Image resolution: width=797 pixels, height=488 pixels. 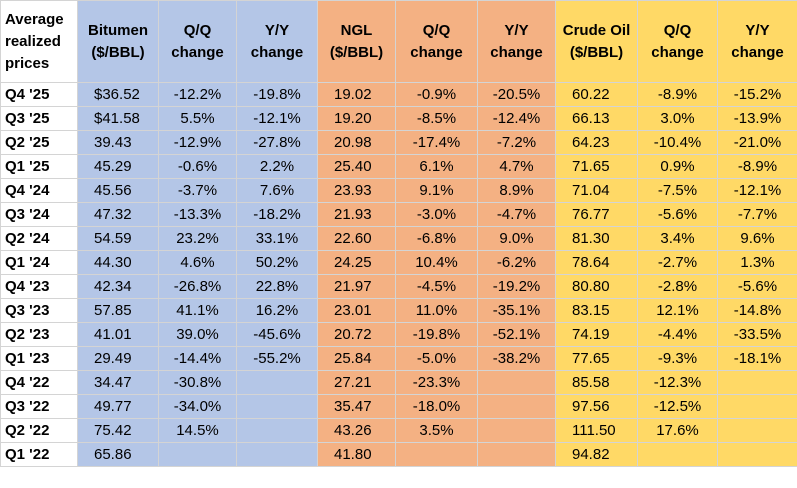 I want to click on cell-crude-price: 83.15, so click(x=596, y=310).